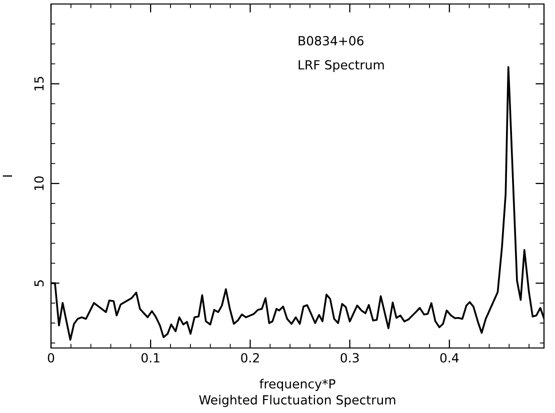  What do you see at coordinates (341, 66) in the screenshot?
I see `annotation: LRF Spectrum` at bounding box center [341, 66].